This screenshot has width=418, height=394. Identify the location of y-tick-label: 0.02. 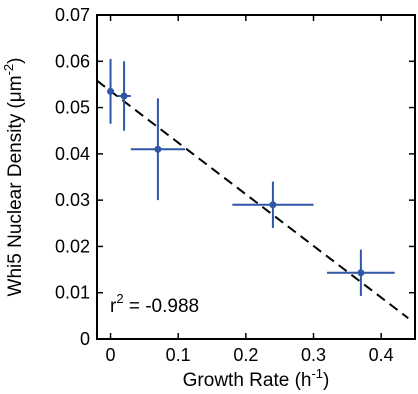
(72, 246).